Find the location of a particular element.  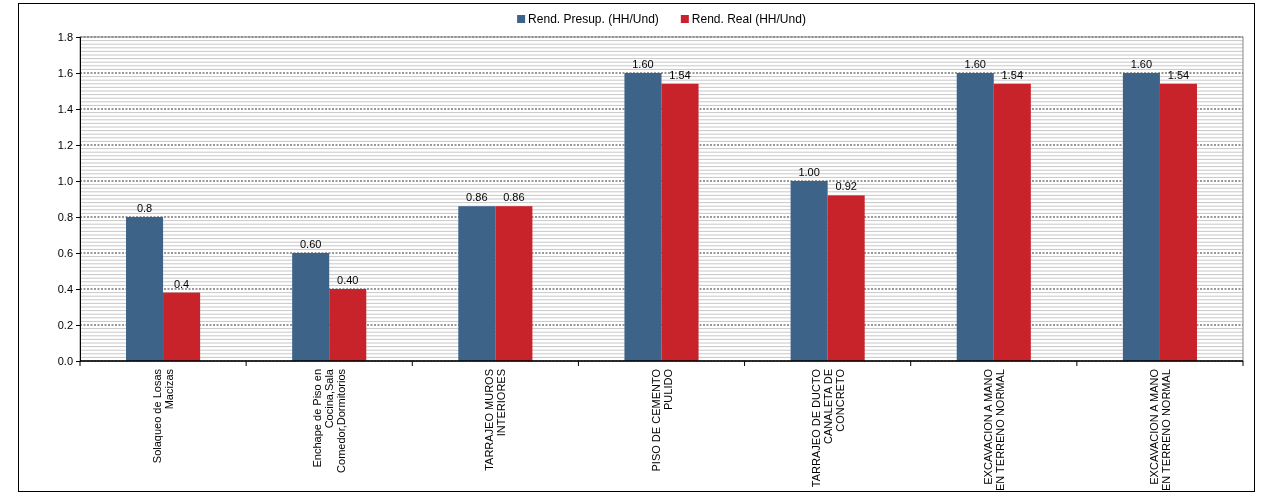

x-tick-label: PISO DE CEMENTO PULIDO is located at coordinates (661, 420).